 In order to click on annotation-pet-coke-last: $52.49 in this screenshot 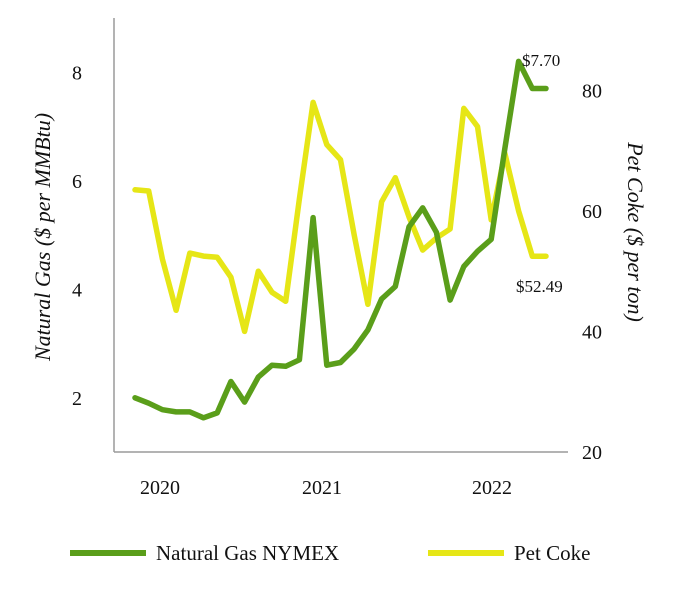, I will do `click(539, 286)`.